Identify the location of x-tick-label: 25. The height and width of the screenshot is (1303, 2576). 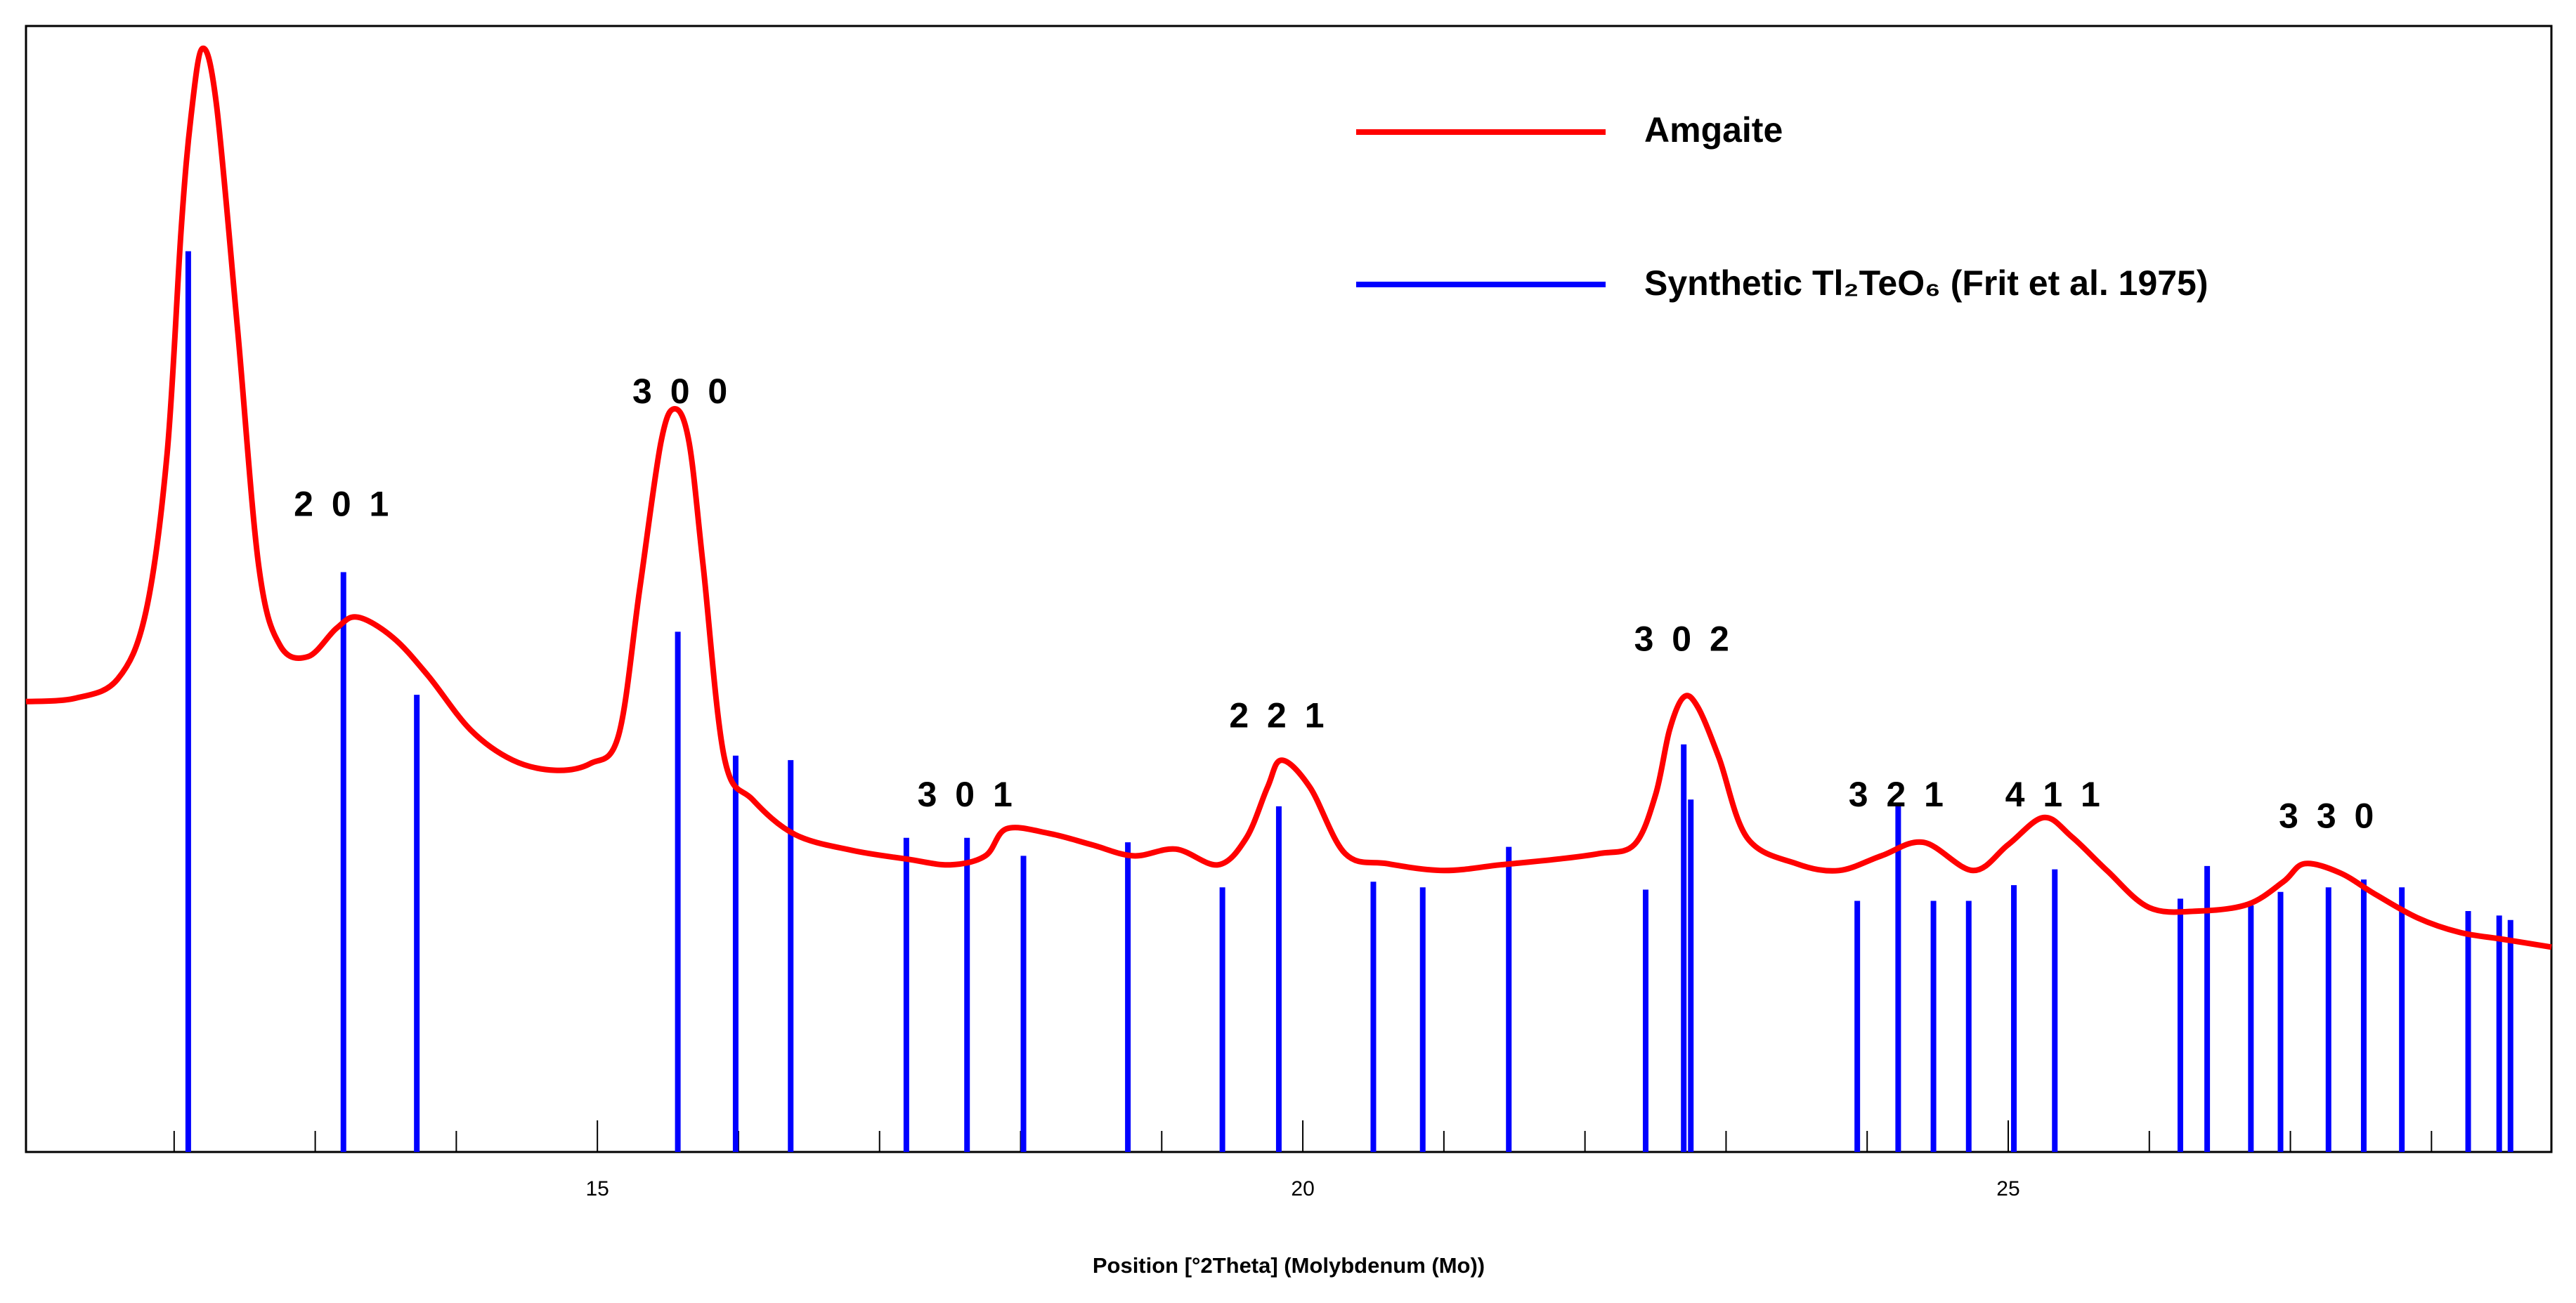
(2007, 1188).